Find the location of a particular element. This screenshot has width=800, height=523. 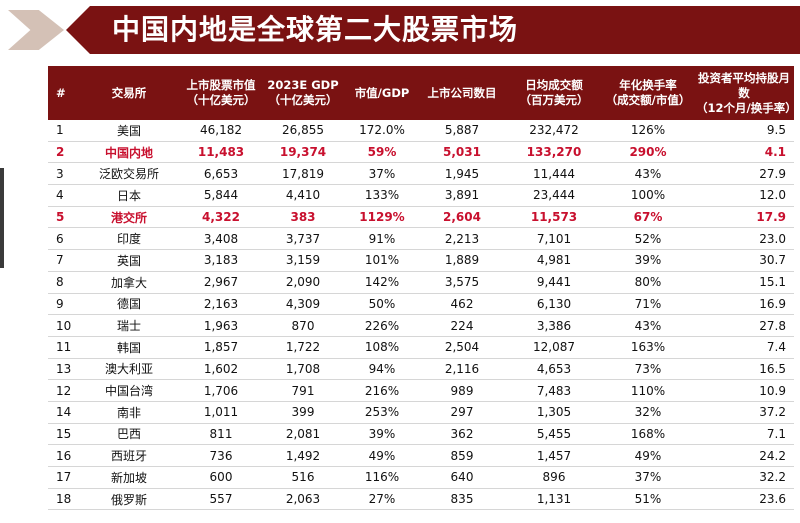

cell-turnover-rate: 51% is located at coordinates (648, 499).